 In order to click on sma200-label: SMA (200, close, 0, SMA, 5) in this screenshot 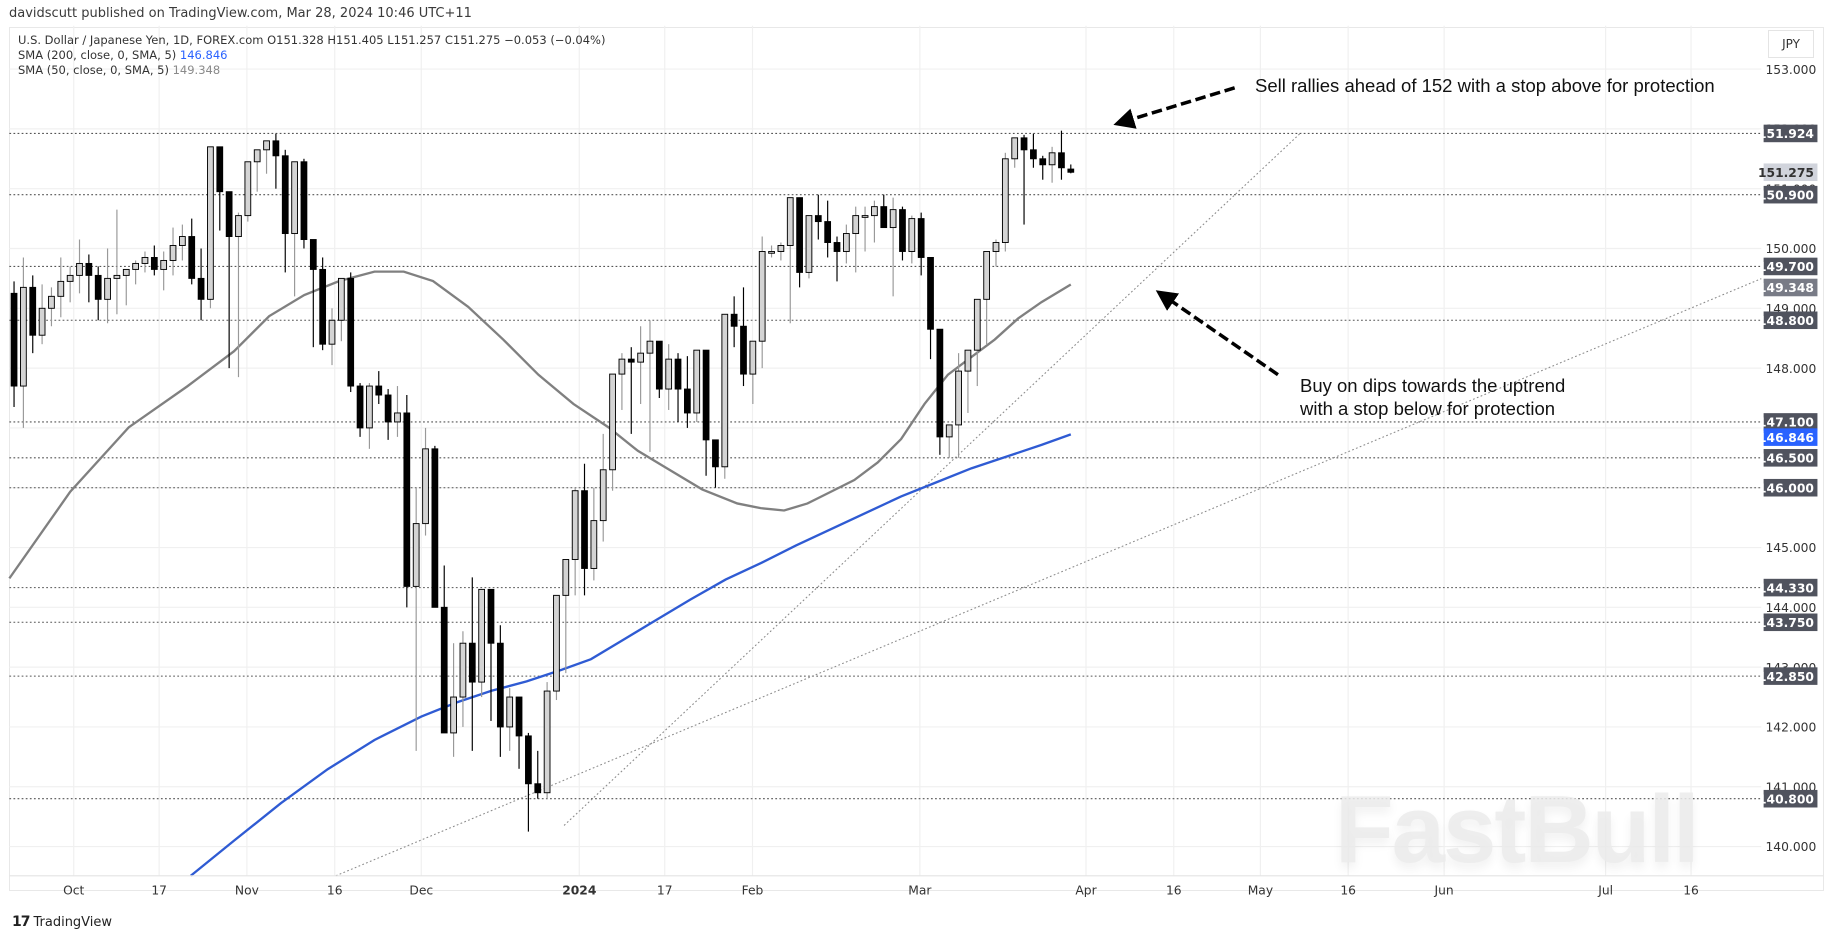, I will do `click(97, 55)`.